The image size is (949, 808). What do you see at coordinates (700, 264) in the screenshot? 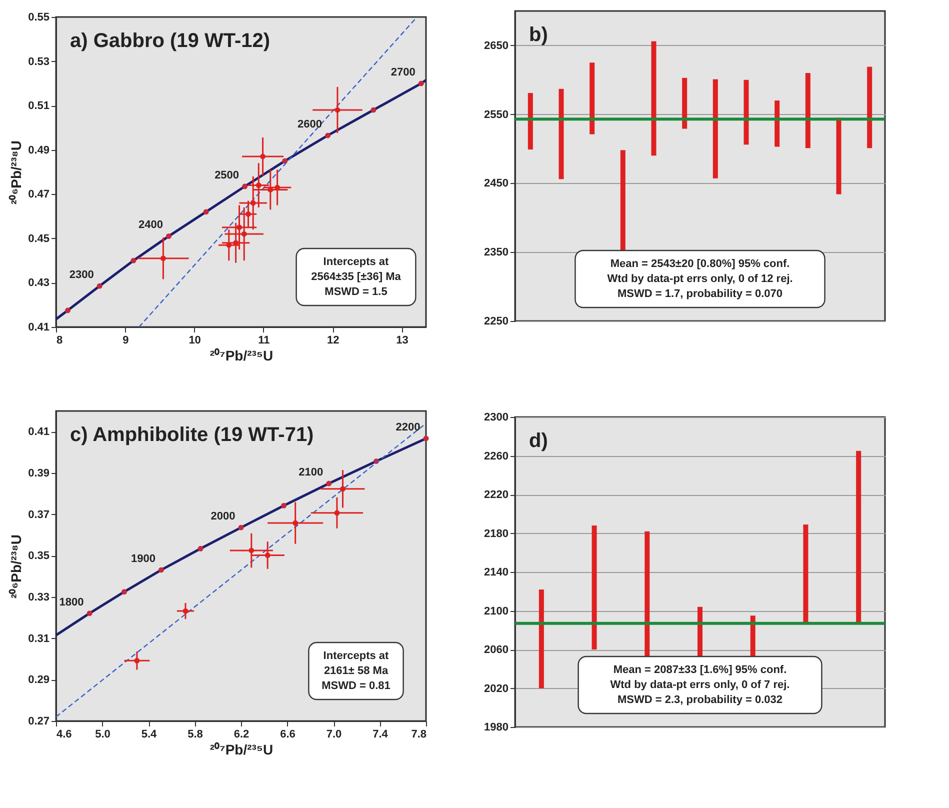
I see `annotation: Mean = 2543±20 [0.80%] 95% conf.` at bounding box center [700, 264].